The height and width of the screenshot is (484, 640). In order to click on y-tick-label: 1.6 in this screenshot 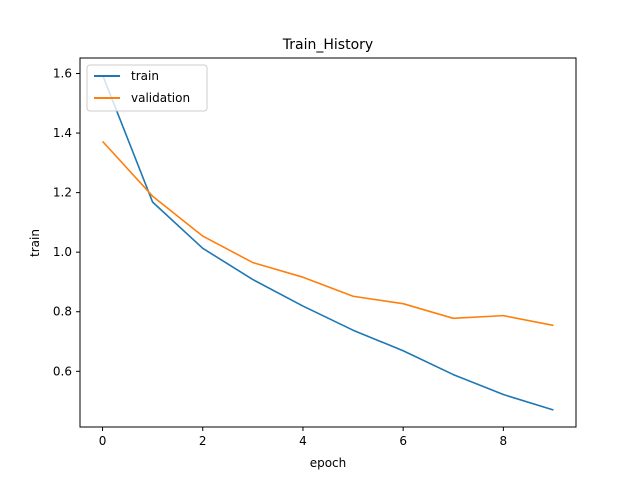, I will do `click(62, 73)`.